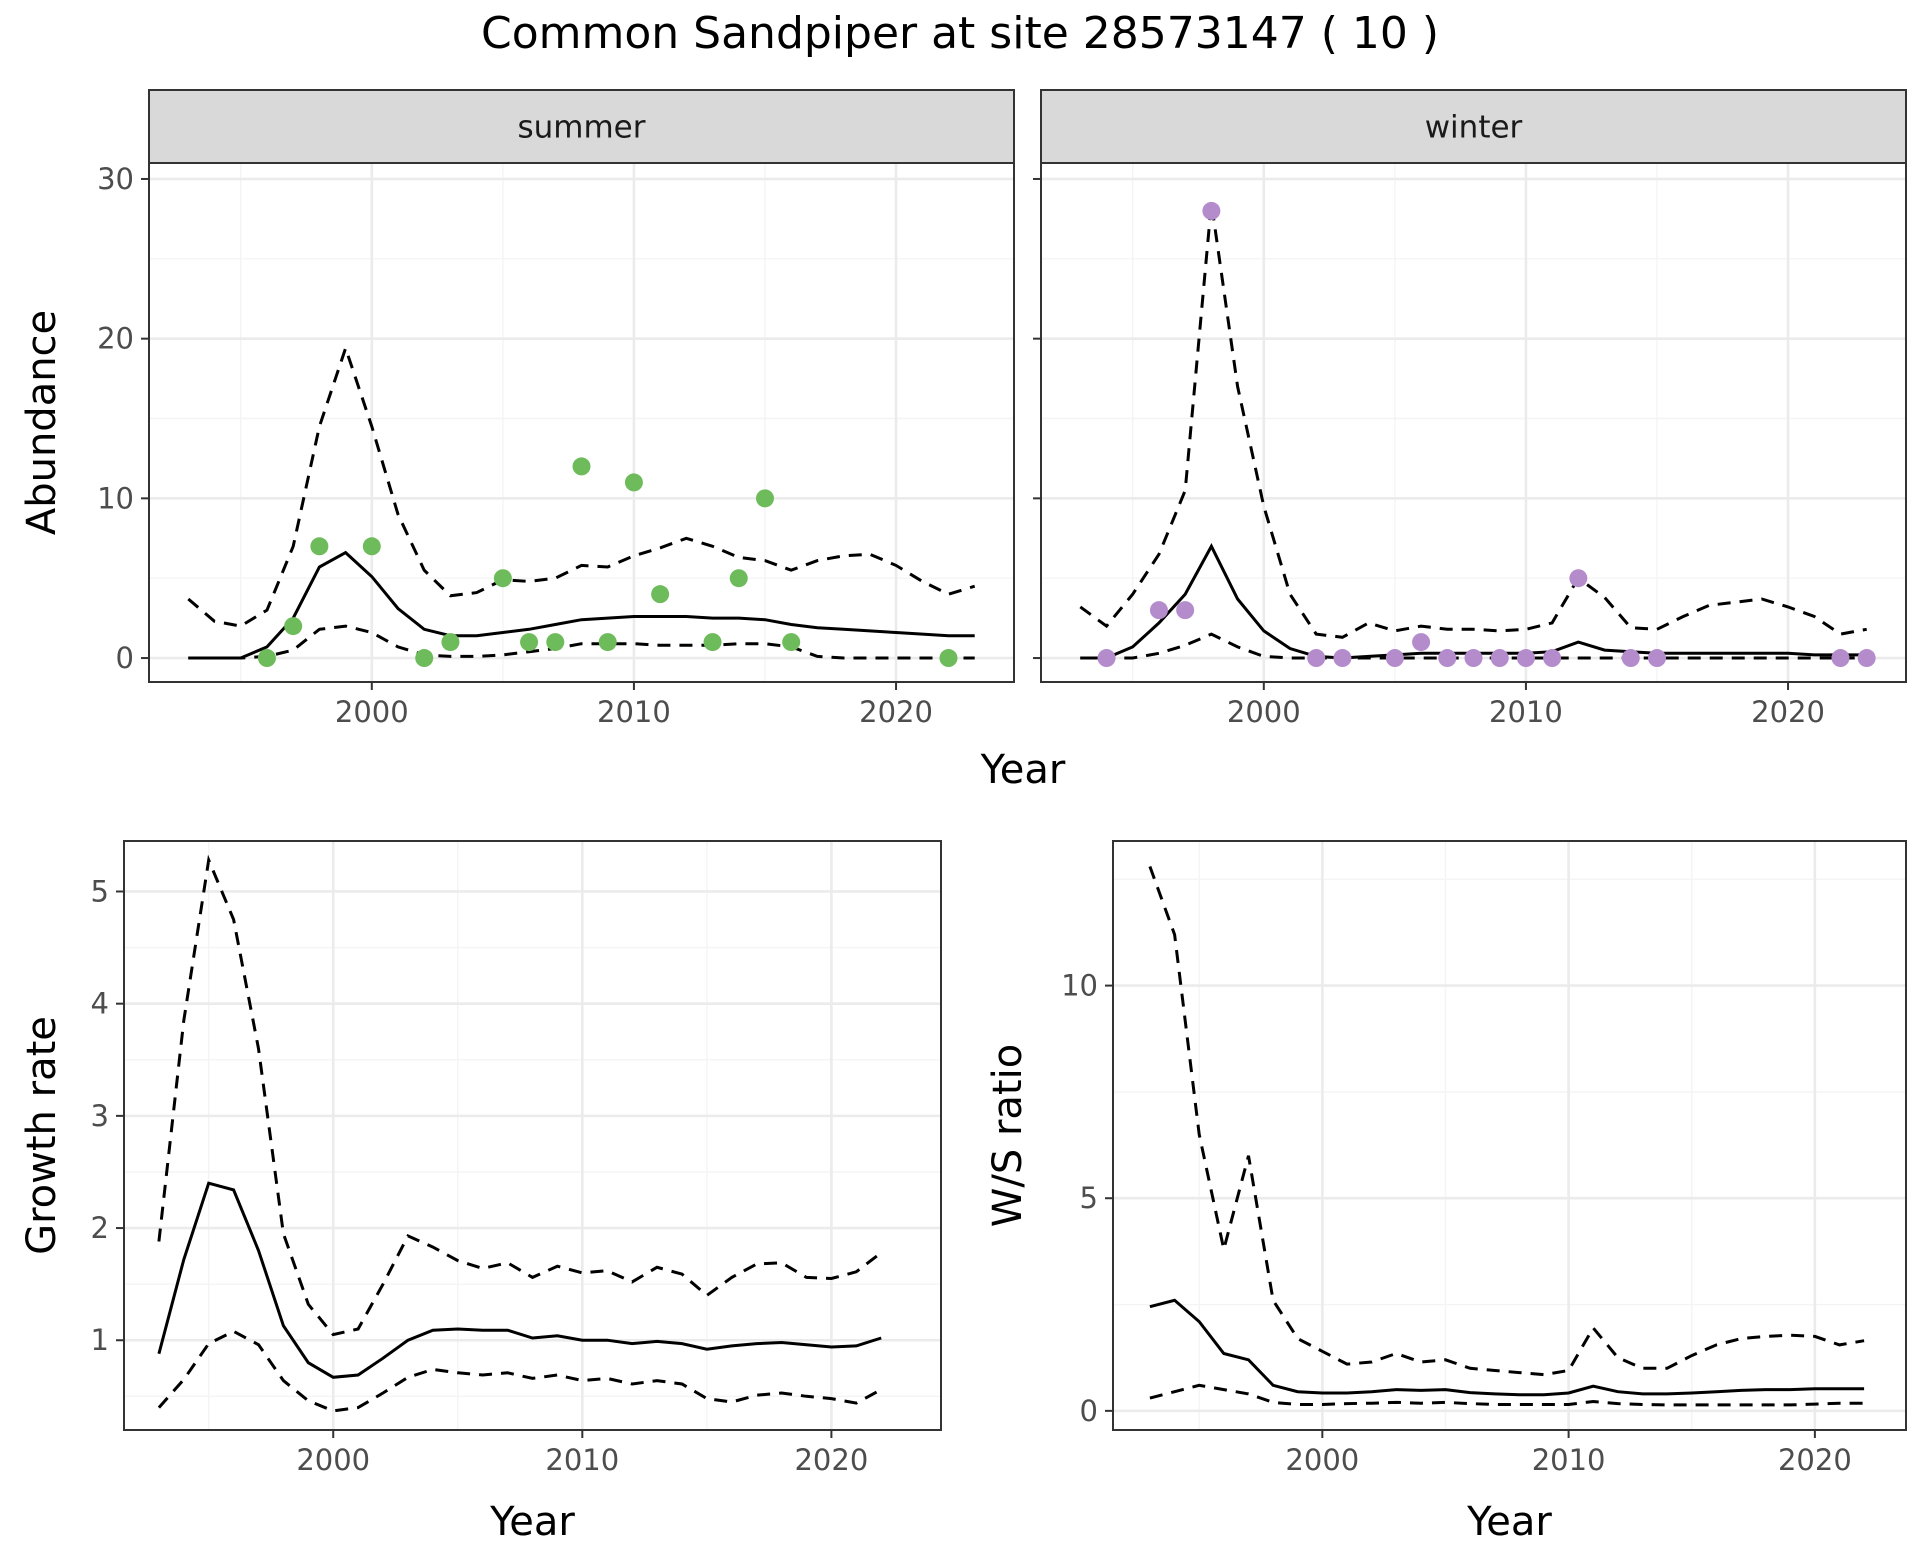 This screenshot has height=1560, width=1920. I want to click on growth-y-tick-label: 2, so click(100, 1228).